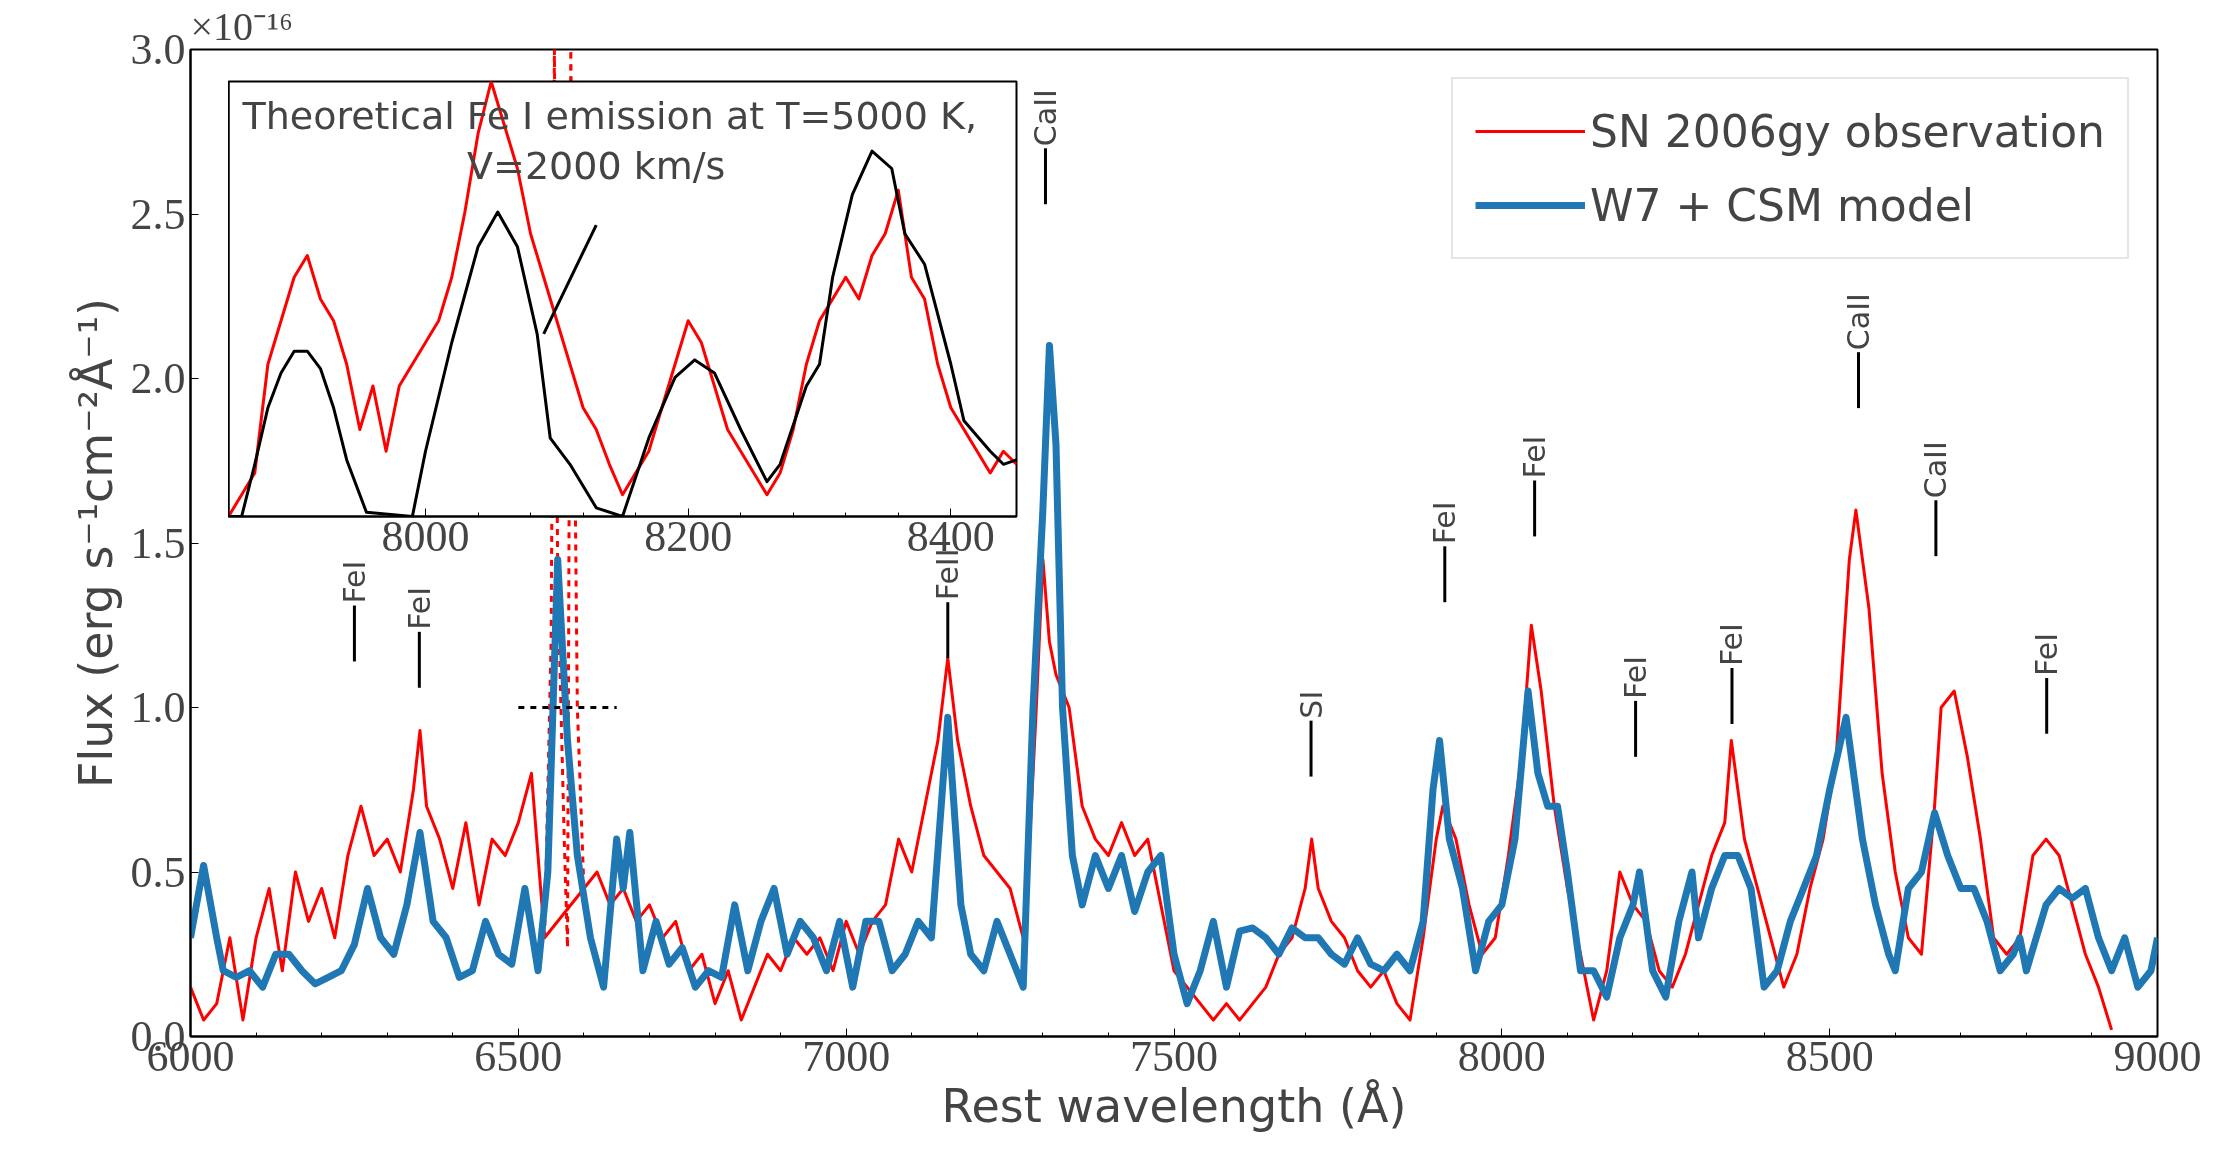 This screenshot has height=1171, width=2231. What do you see at coordinates (688, 536) in the screenshot?
I see `x-tick-label: 8200` at bounding box center [688, 536].